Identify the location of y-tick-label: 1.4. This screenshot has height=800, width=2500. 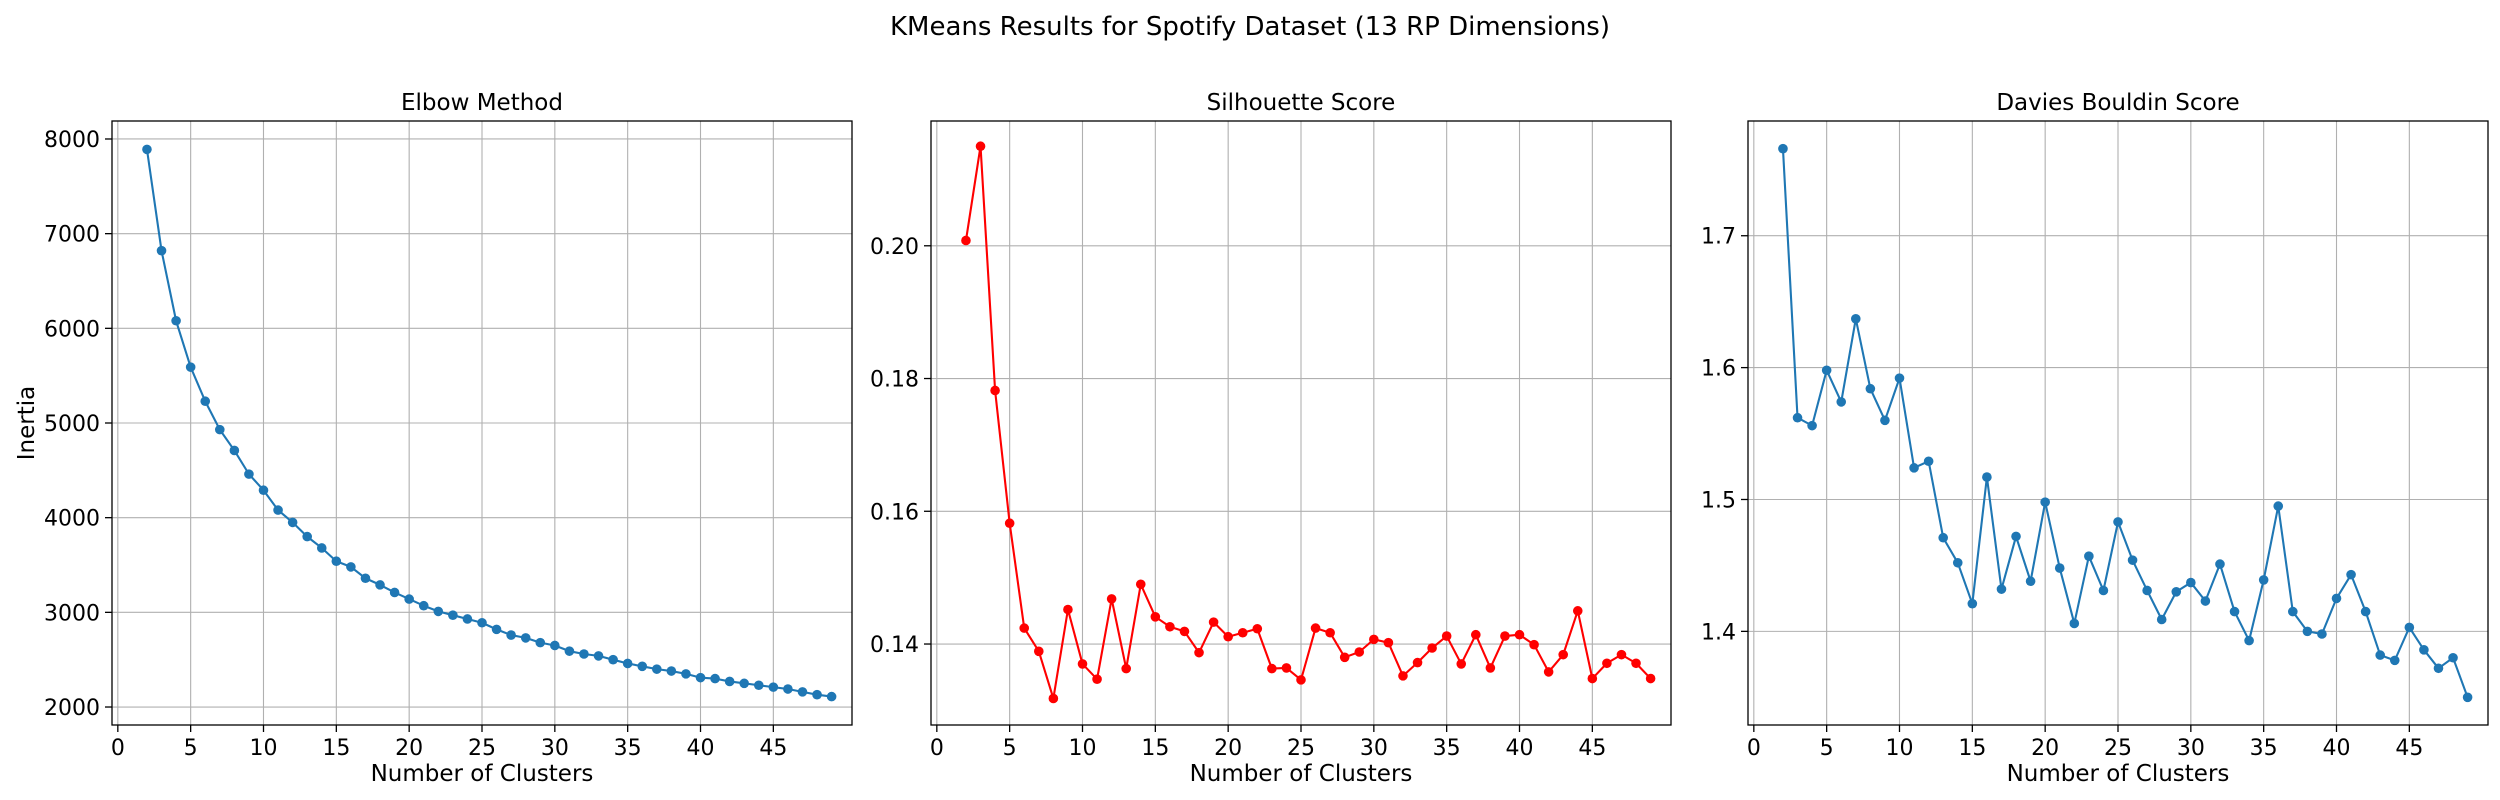
(1718, 632).